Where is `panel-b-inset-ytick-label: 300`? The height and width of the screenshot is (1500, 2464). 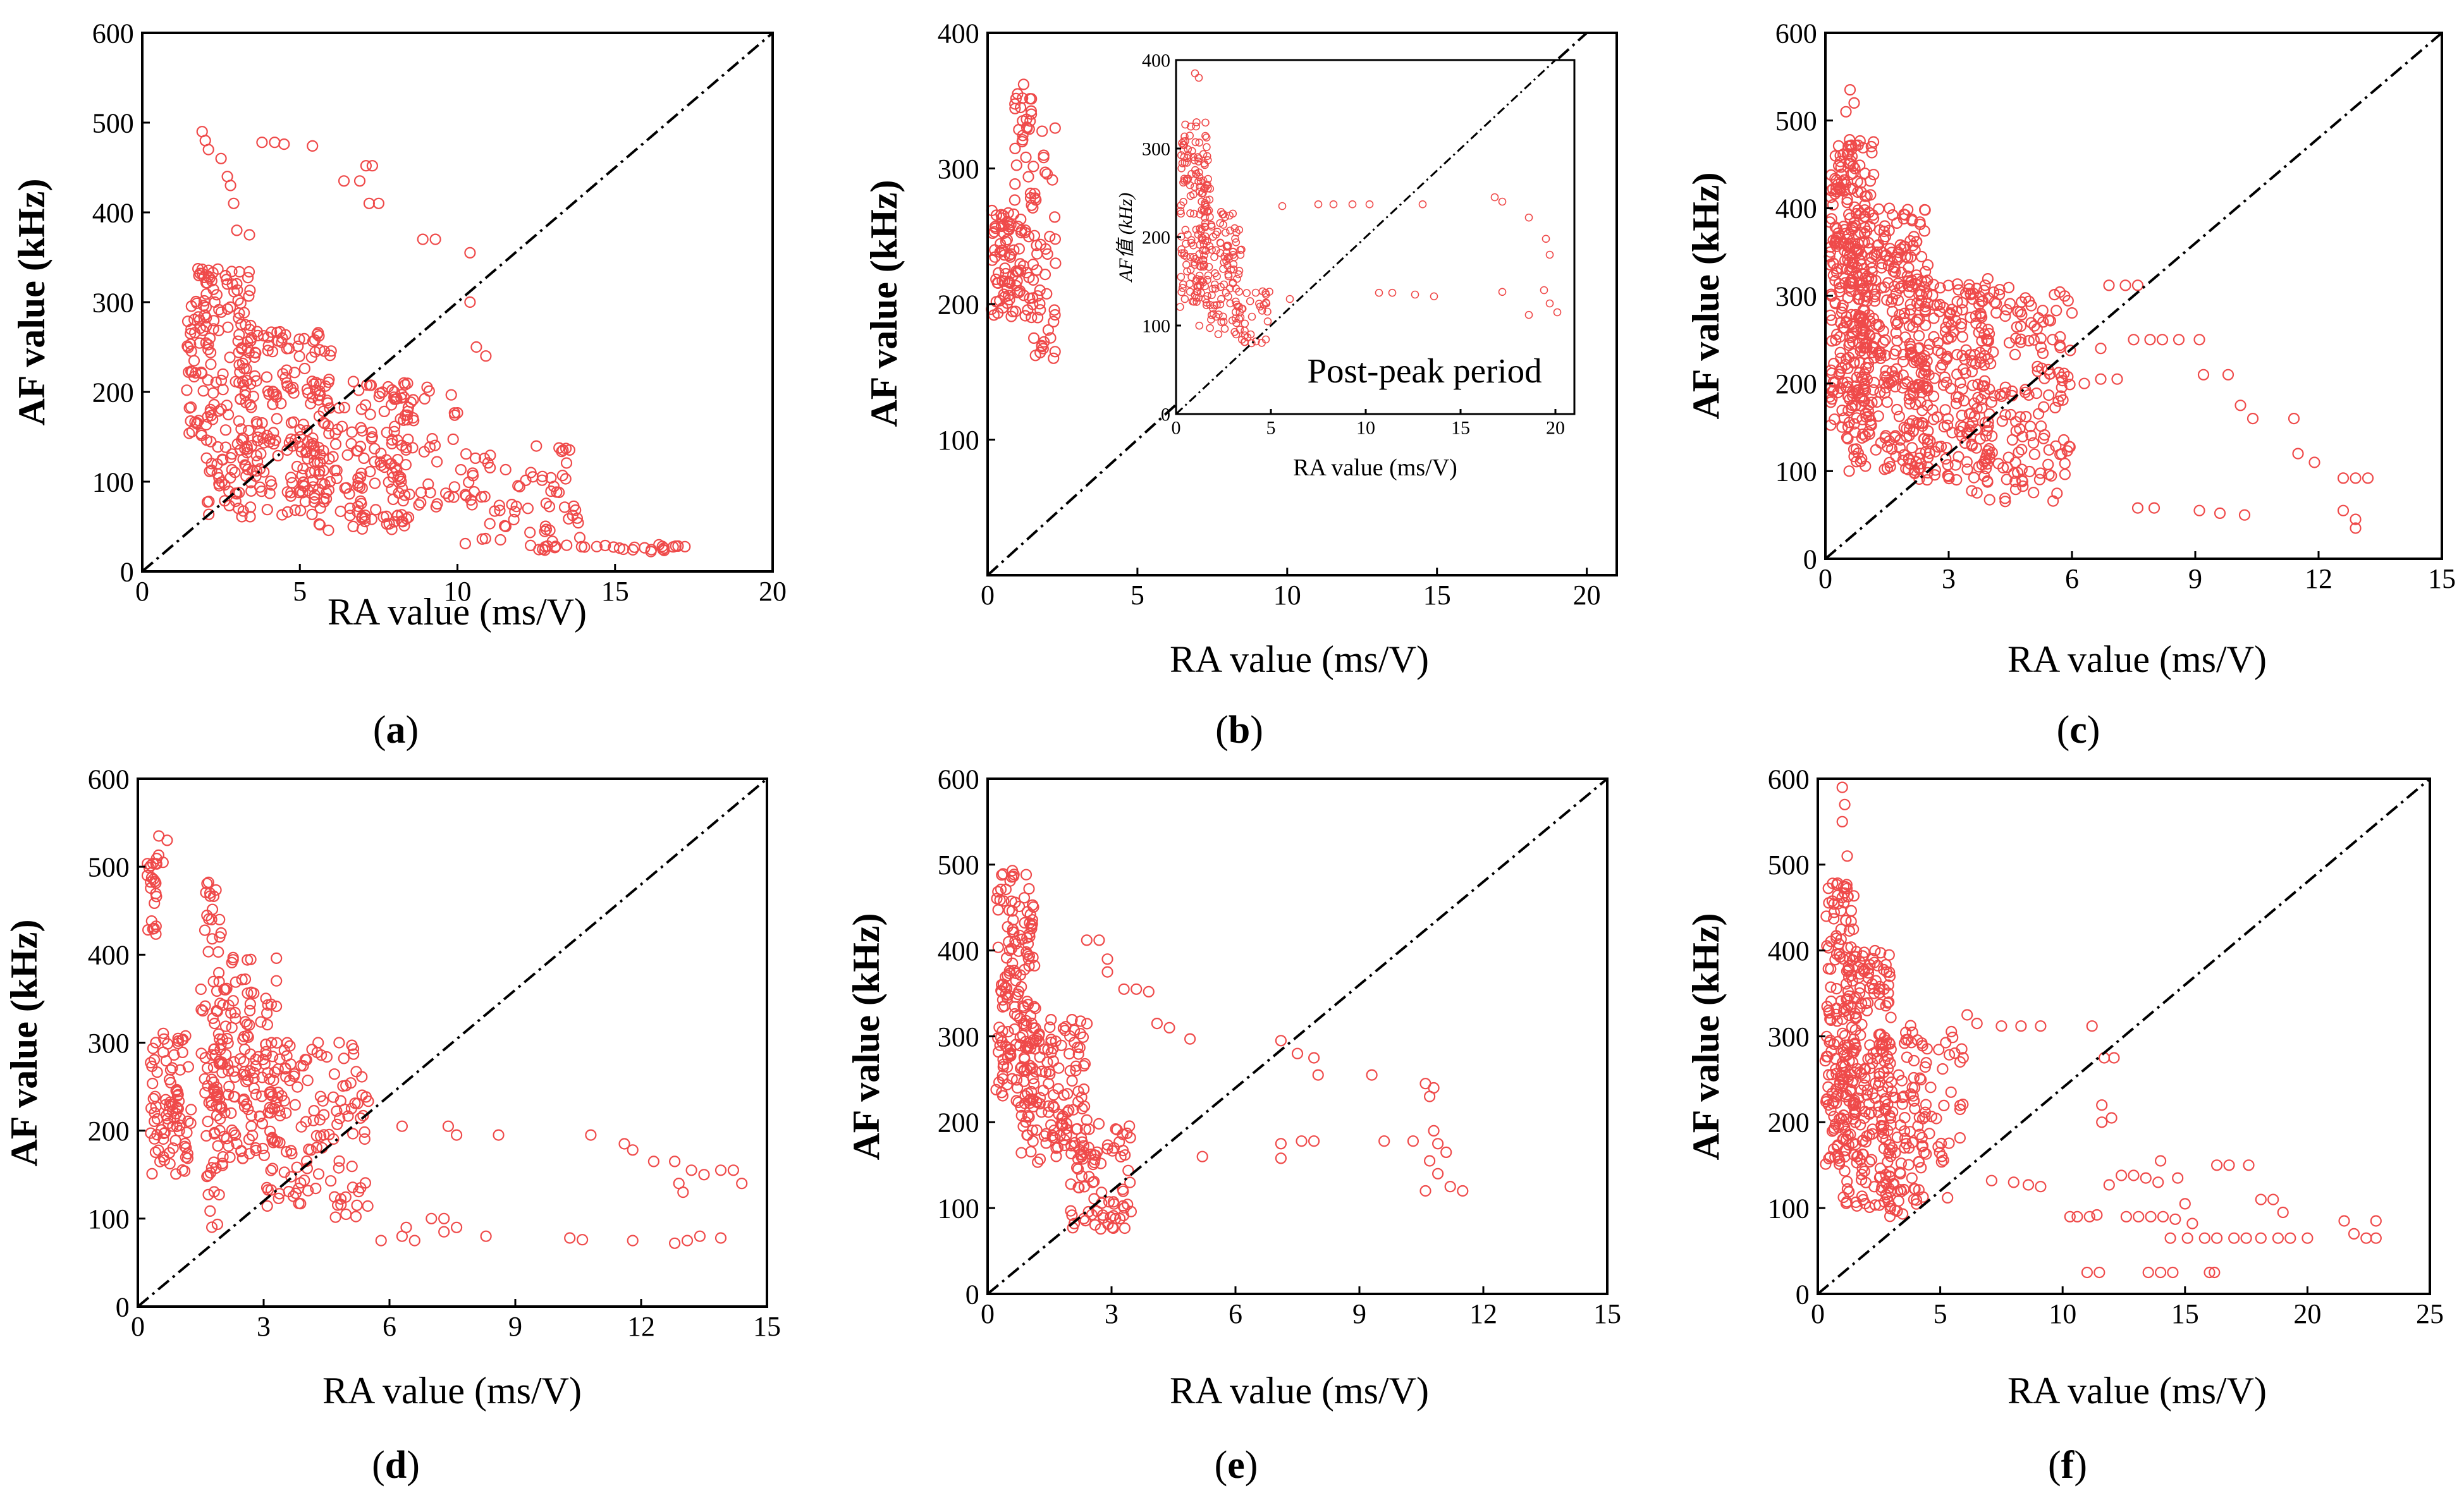
panel-b-inset-ytick-label: 300 is located at coordinates (1156, 149).